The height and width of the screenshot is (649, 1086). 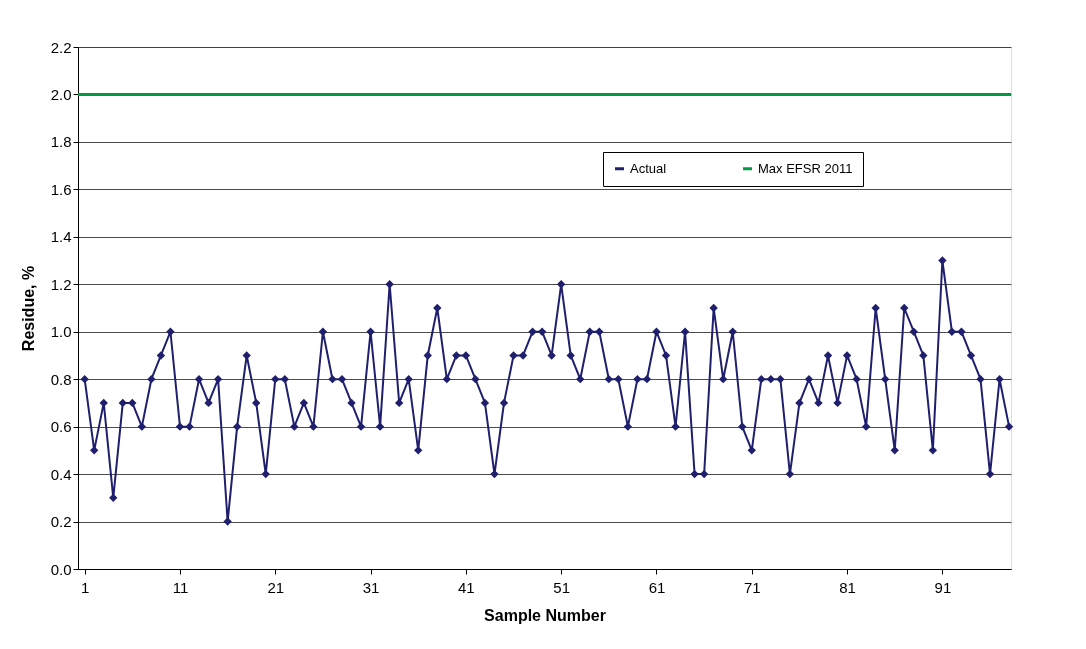 What do you see at coordinates (61, 284) in the screenshot?
I see `y-tick-label: 1.2` at bounding box center [61, 284].